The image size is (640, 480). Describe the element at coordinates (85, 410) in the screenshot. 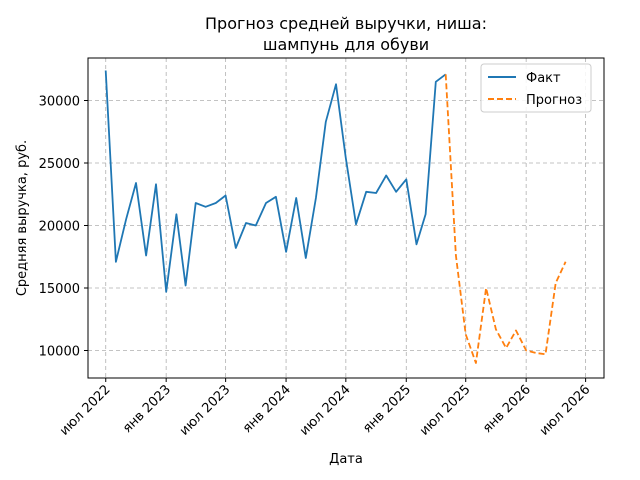

I see `x-tick-label: июл 2022` at that location.